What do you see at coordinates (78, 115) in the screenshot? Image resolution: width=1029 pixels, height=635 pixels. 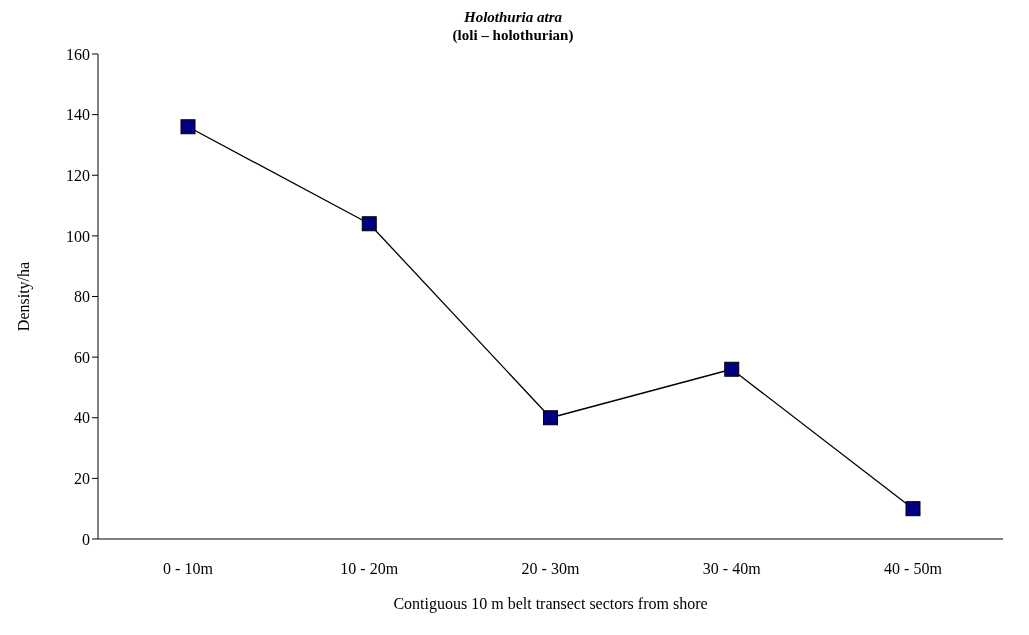 I see `y-tick-label: 140` at bounding box center [78, 115].